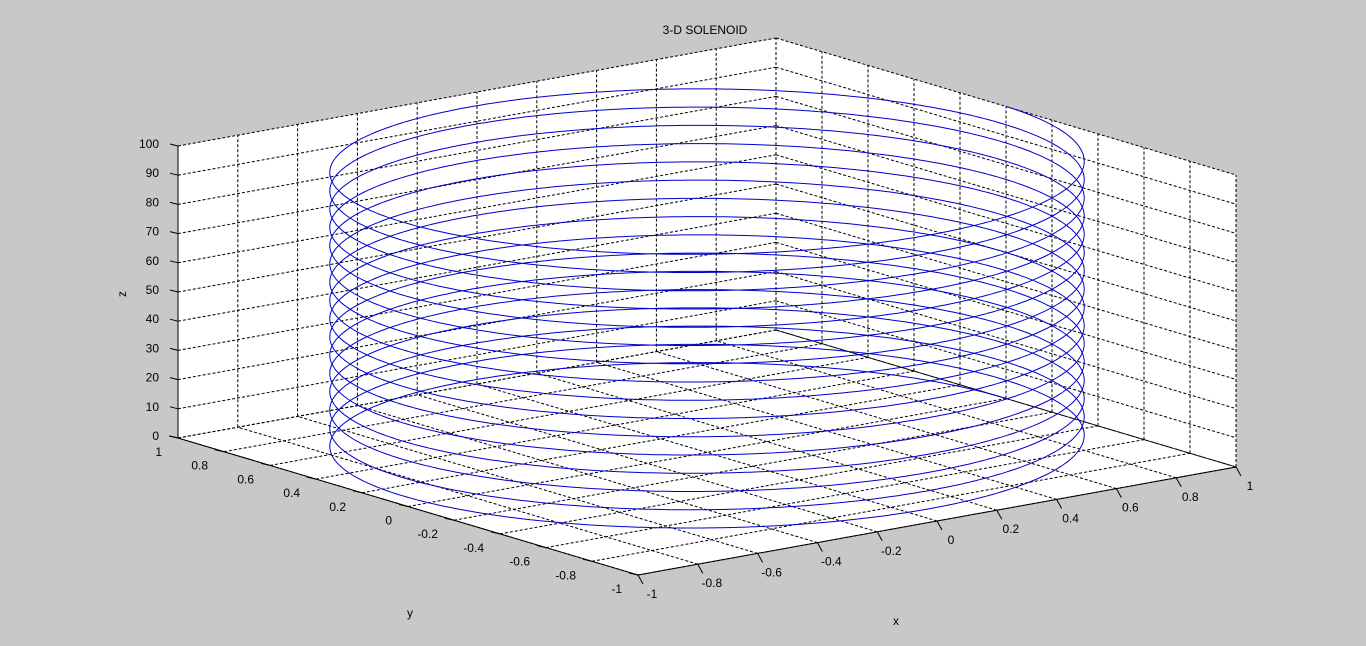 The height and width of the screenshot is (646, 1366). What do you see at coordinates (896, 621) in the screenshot?
I see `x-axis-label: x` at bounding box center [896, 621].